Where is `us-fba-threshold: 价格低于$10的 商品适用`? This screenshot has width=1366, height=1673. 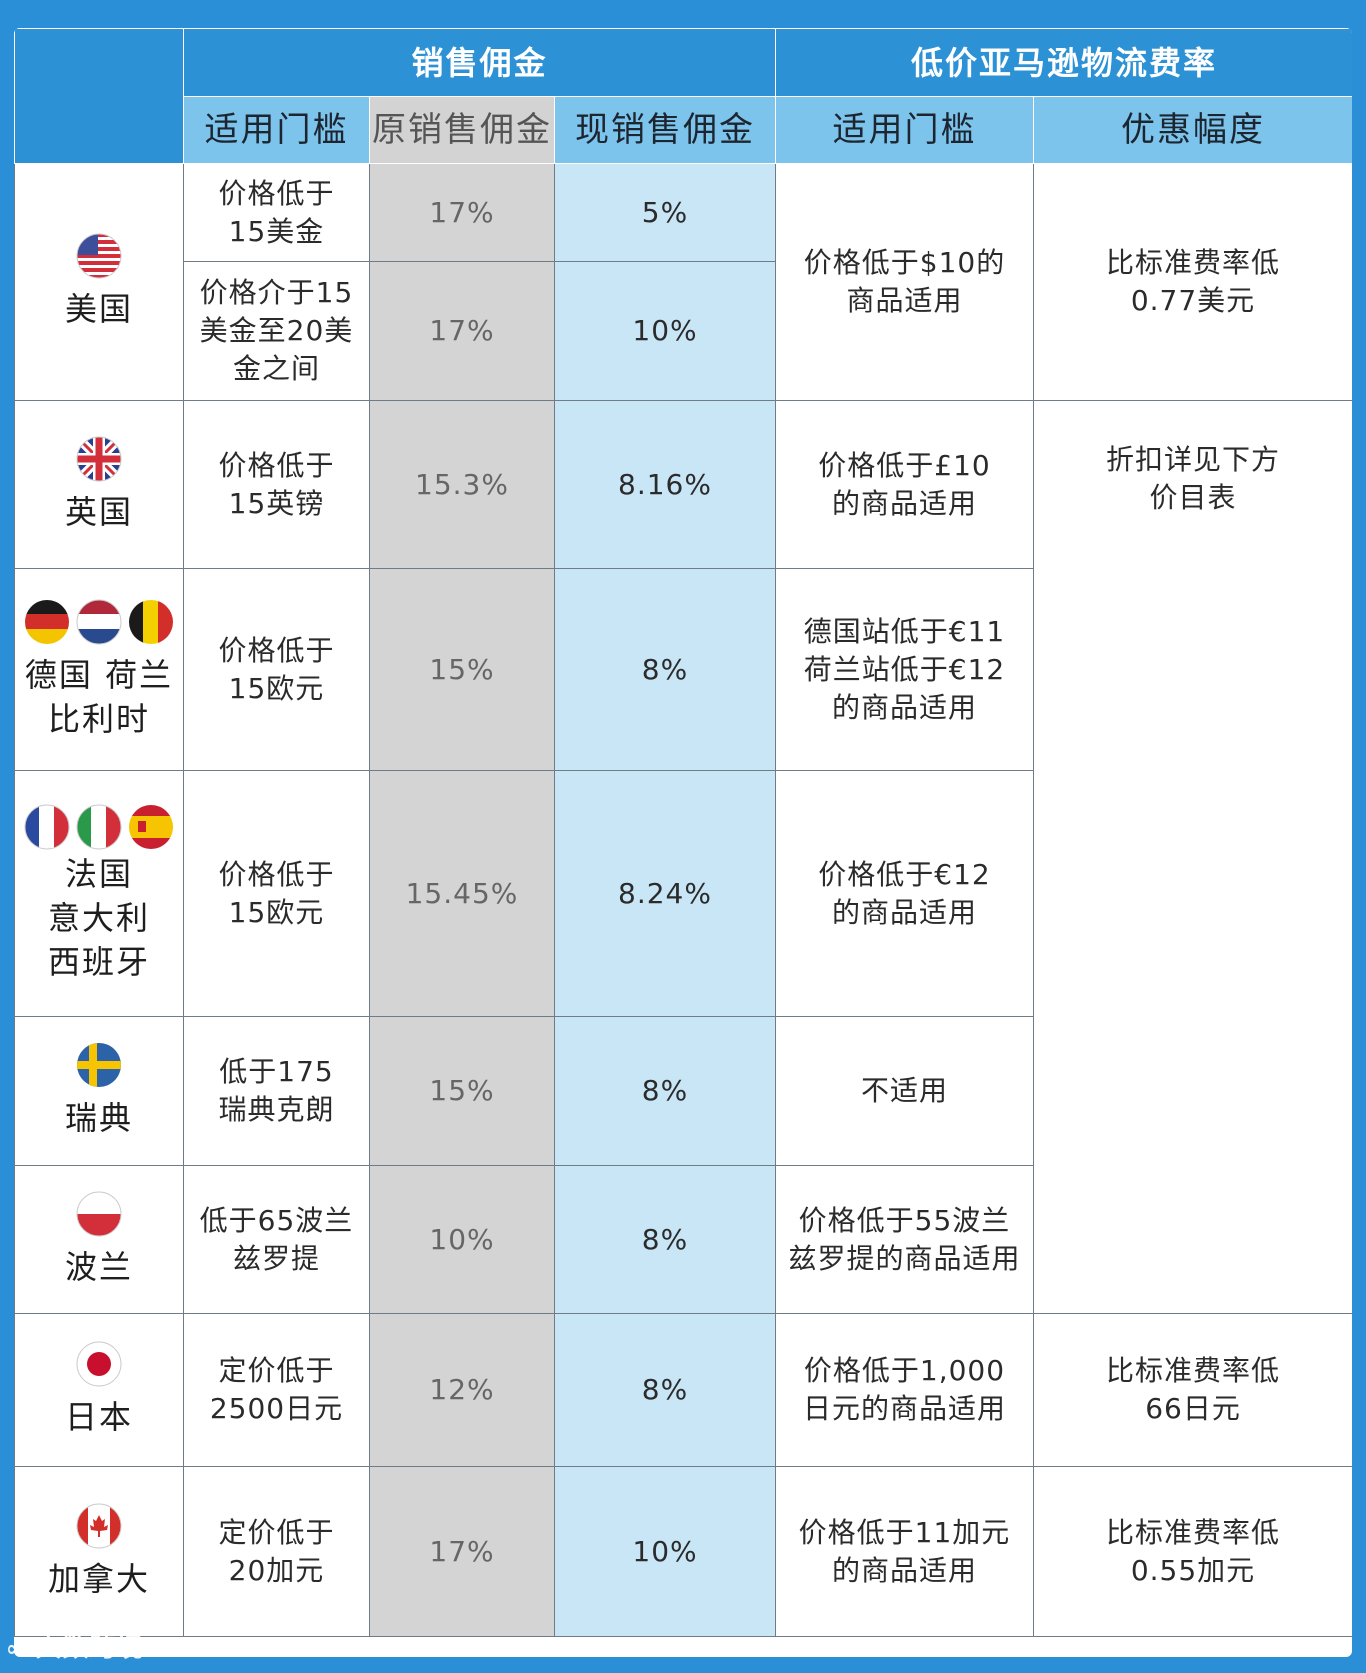 us-fba-threshold: 价格低于$10的 商品适用 is located at coordinates (904, 282).